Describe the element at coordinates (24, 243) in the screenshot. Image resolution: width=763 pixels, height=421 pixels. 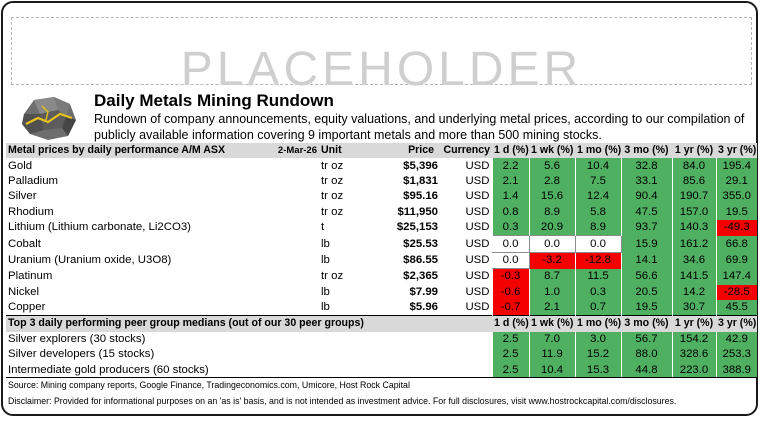
I see `metal-name: Cobalt` at that location.